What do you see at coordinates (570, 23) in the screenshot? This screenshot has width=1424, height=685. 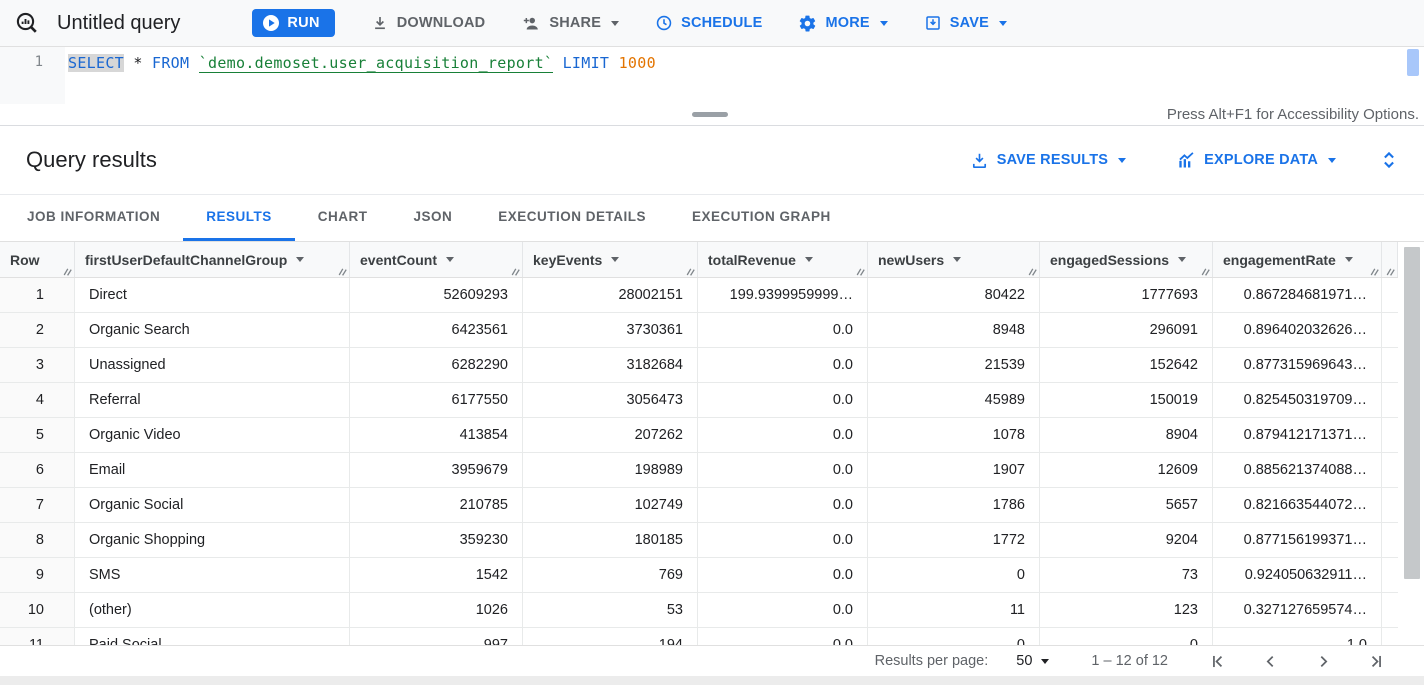 I see `share-button: SHARE` at bounding box center [570, 23].